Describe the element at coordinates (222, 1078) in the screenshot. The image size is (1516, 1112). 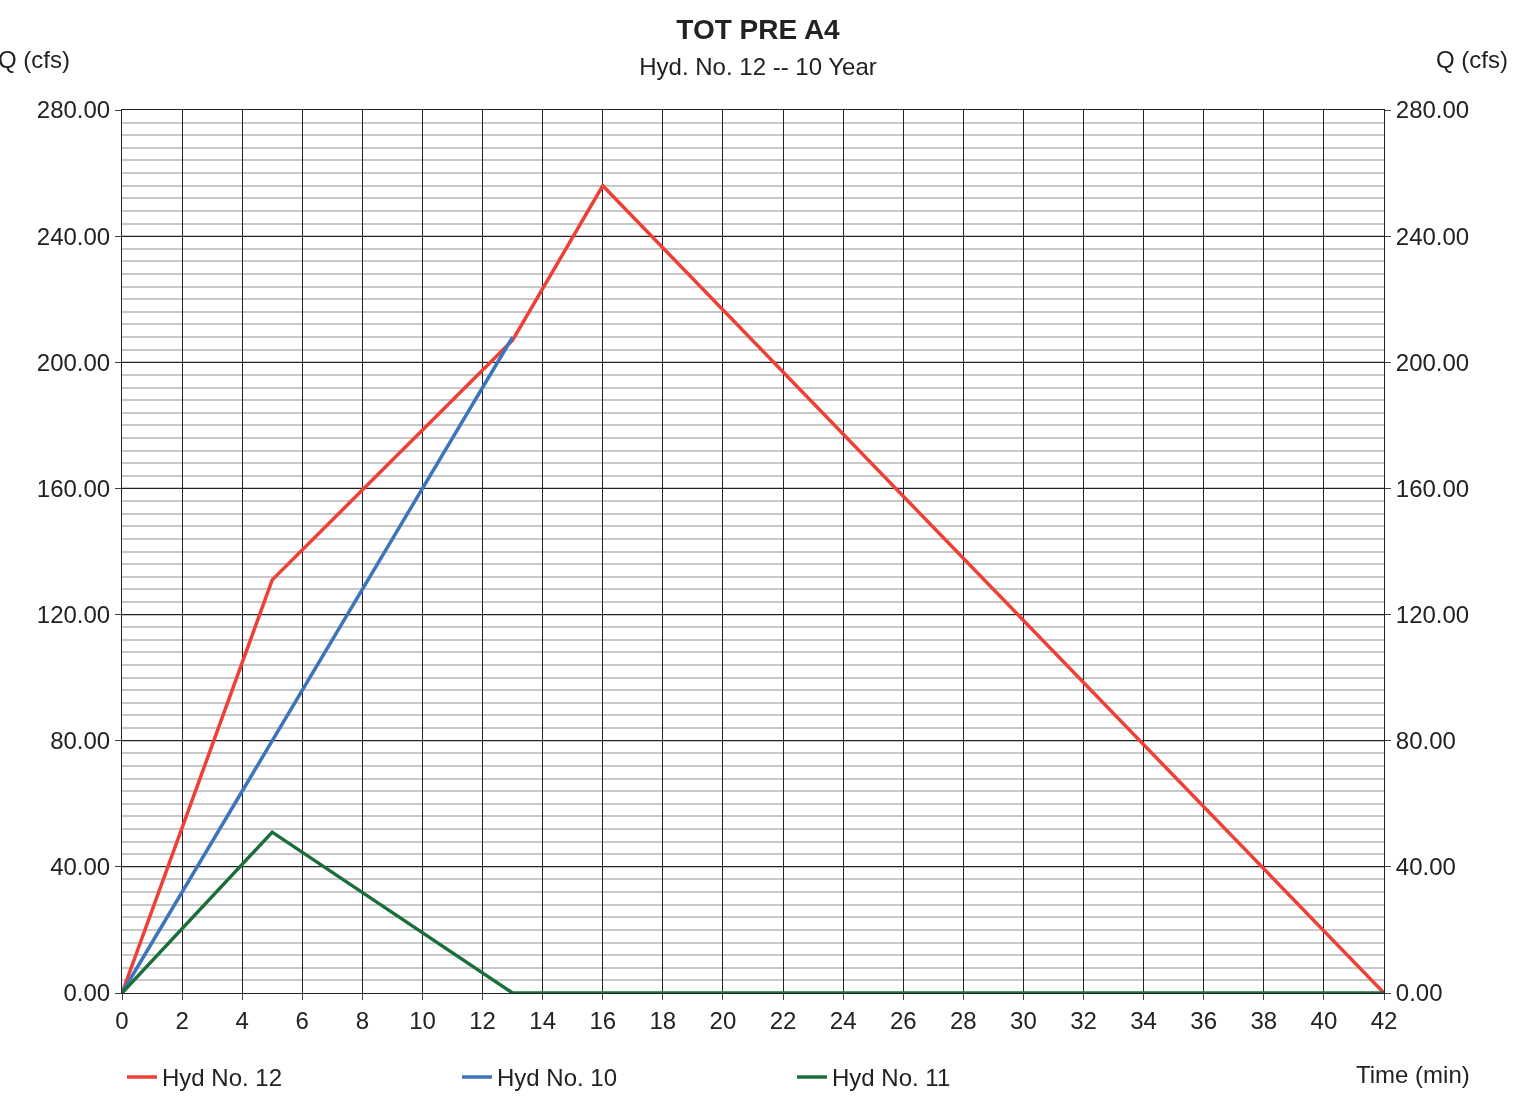
I see `legend-label: Hyd No. 12` at that location.